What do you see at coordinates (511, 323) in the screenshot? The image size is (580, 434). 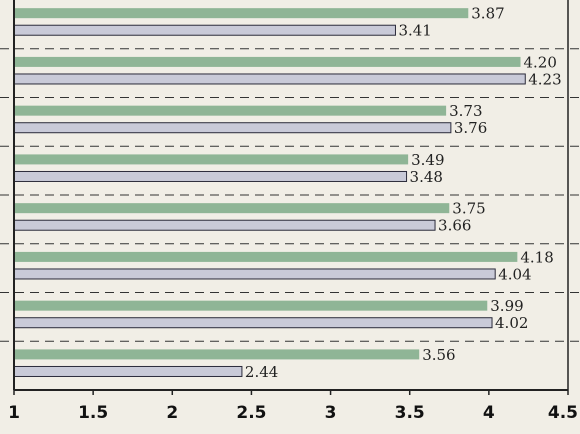 I see `data-label-series2-7: 4.02` at bounding box center [511, 323].